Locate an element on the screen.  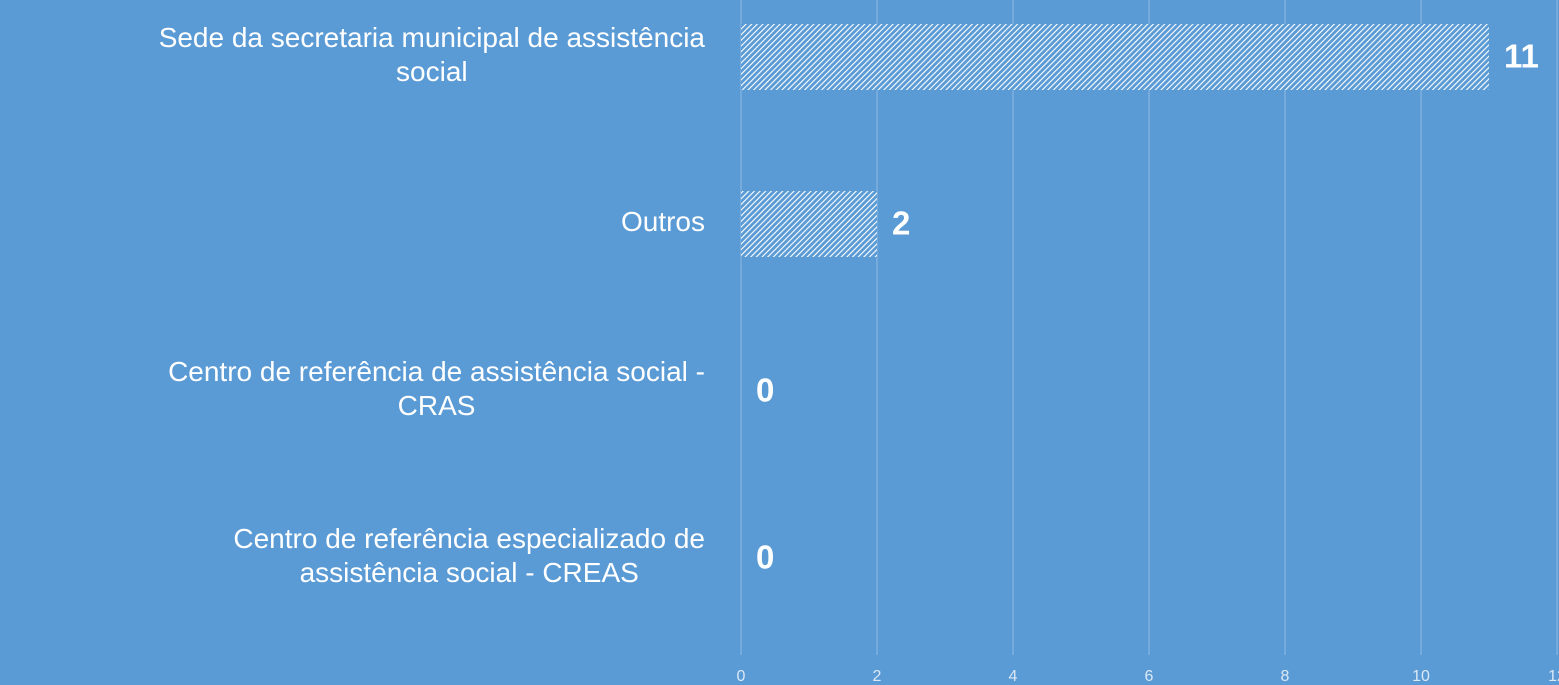
x-tick-label: 2 is located at coordinates (877, 676).